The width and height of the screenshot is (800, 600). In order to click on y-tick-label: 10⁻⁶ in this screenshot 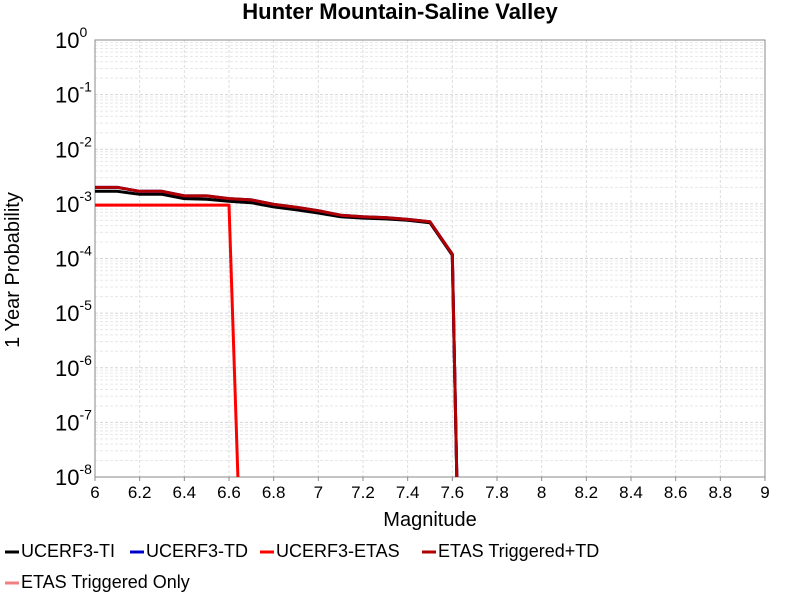, I will do `click(73, 366)`.